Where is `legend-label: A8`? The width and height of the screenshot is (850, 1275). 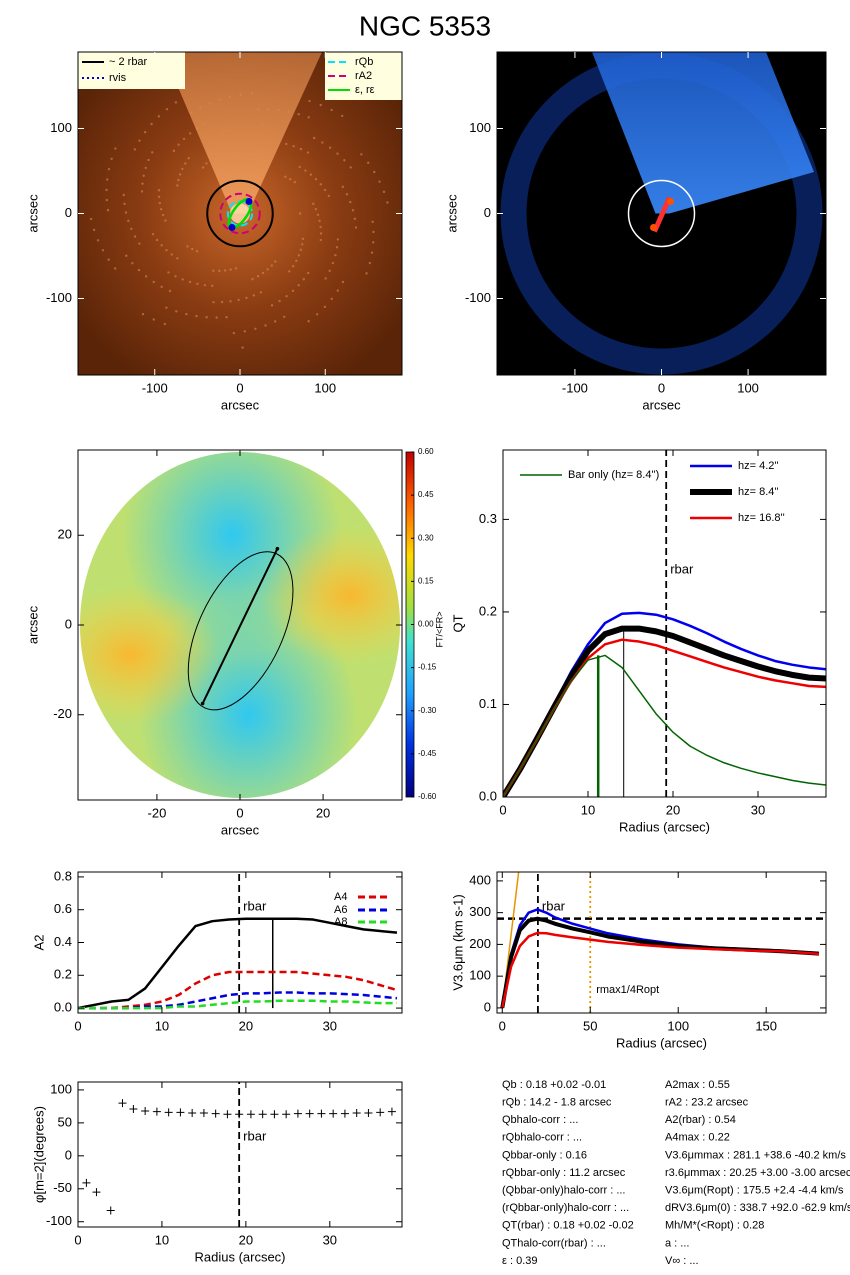
legend-label: A8 is located at coordinates (340, 922).